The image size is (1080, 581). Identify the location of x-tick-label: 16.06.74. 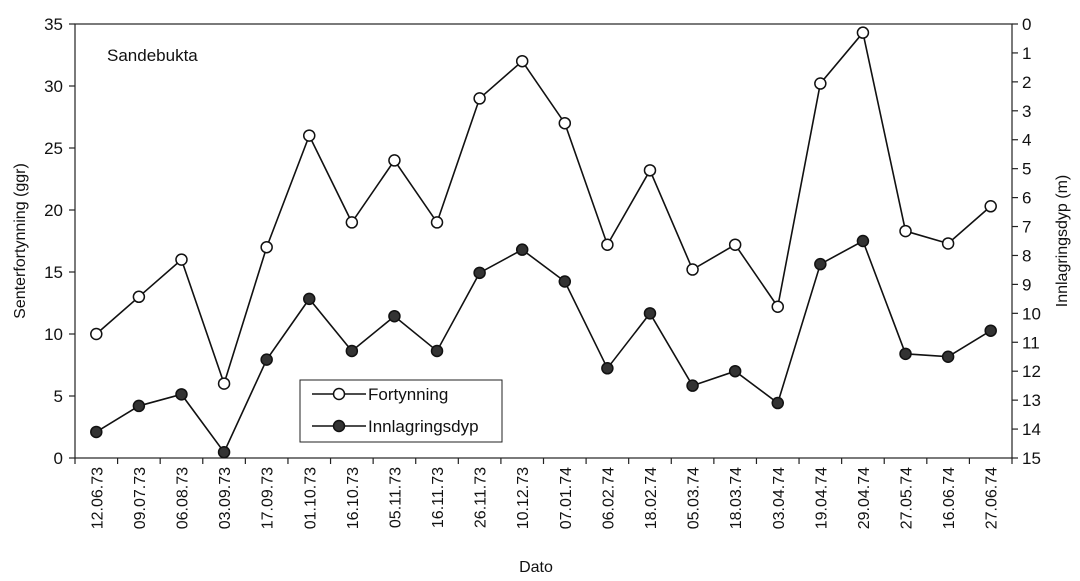
(949, 498).